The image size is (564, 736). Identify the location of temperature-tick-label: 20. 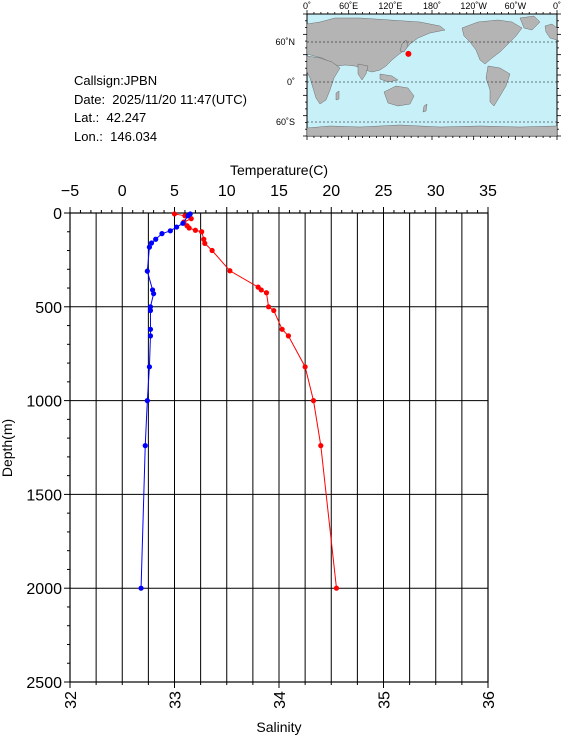
(331, 191).